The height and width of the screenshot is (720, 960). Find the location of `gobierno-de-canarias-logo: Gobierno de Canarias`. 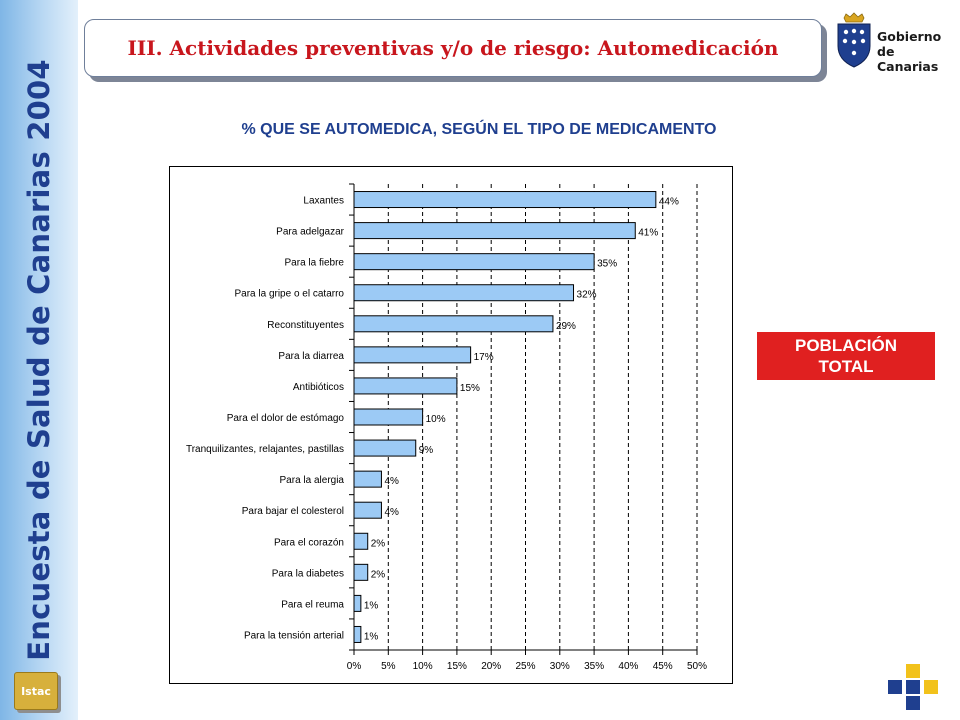

gobierno-de-canarias-logo: Gobierno de Canarias is located at coordinates (894, 43).